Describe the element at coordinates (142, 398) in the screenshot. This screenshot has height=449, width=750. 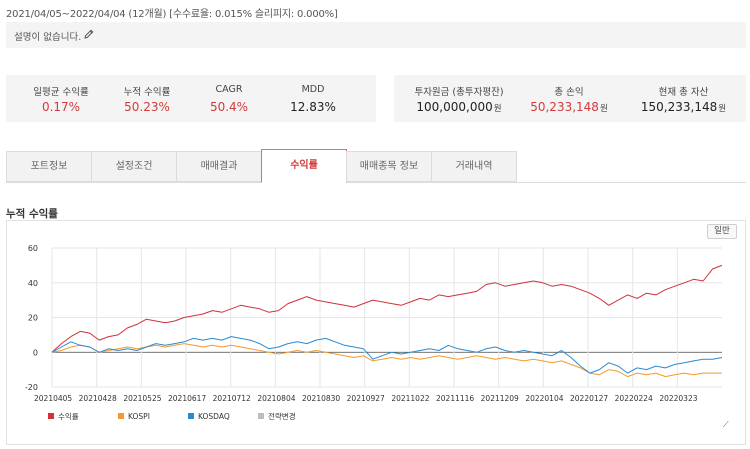
I see `x-tick-label: 20210525` at that location.